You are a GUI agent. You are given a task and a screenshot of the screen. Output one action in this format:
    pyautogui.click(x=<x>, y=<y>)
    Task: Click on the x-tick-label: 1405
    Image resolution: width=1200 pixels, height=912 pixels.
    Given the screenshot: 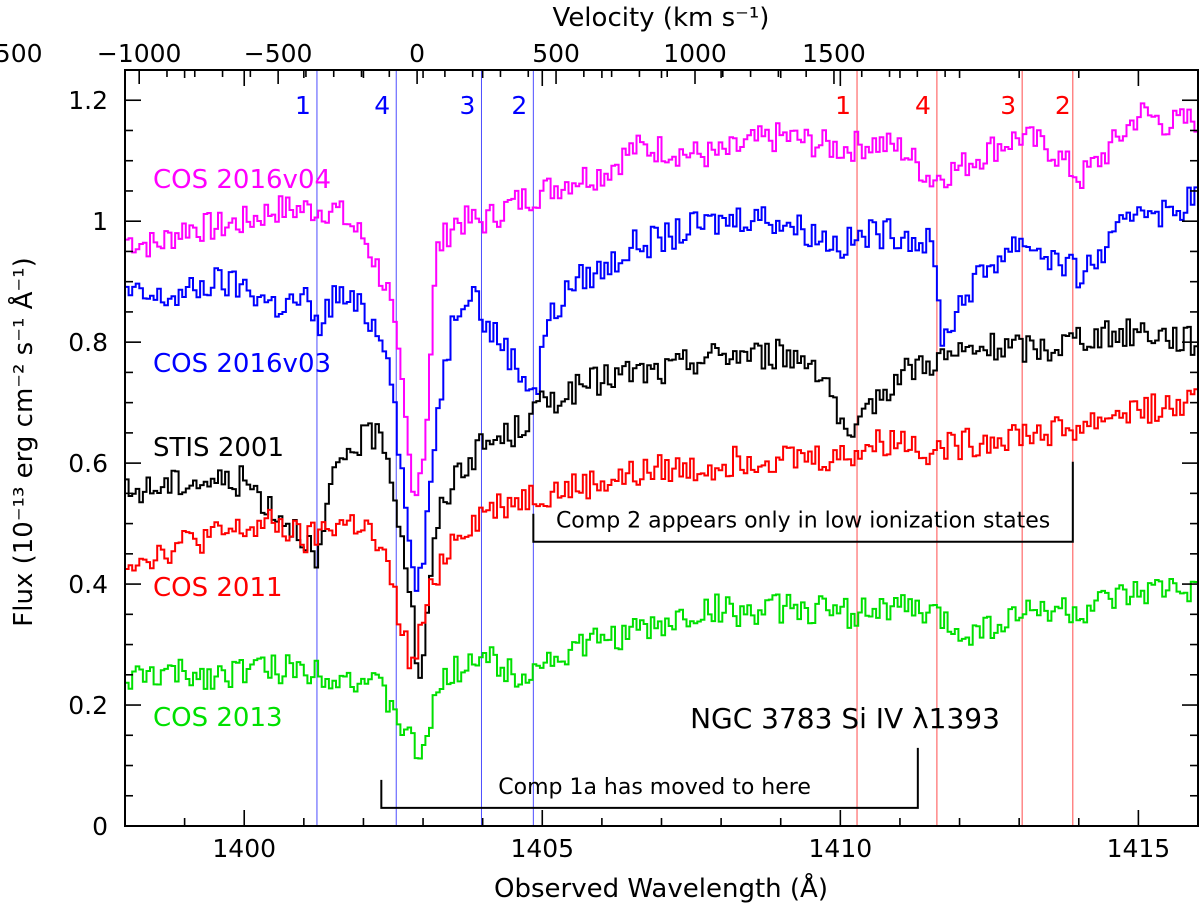 What is the action you would take?
    pyautogui.click(x=542, y=848)
    